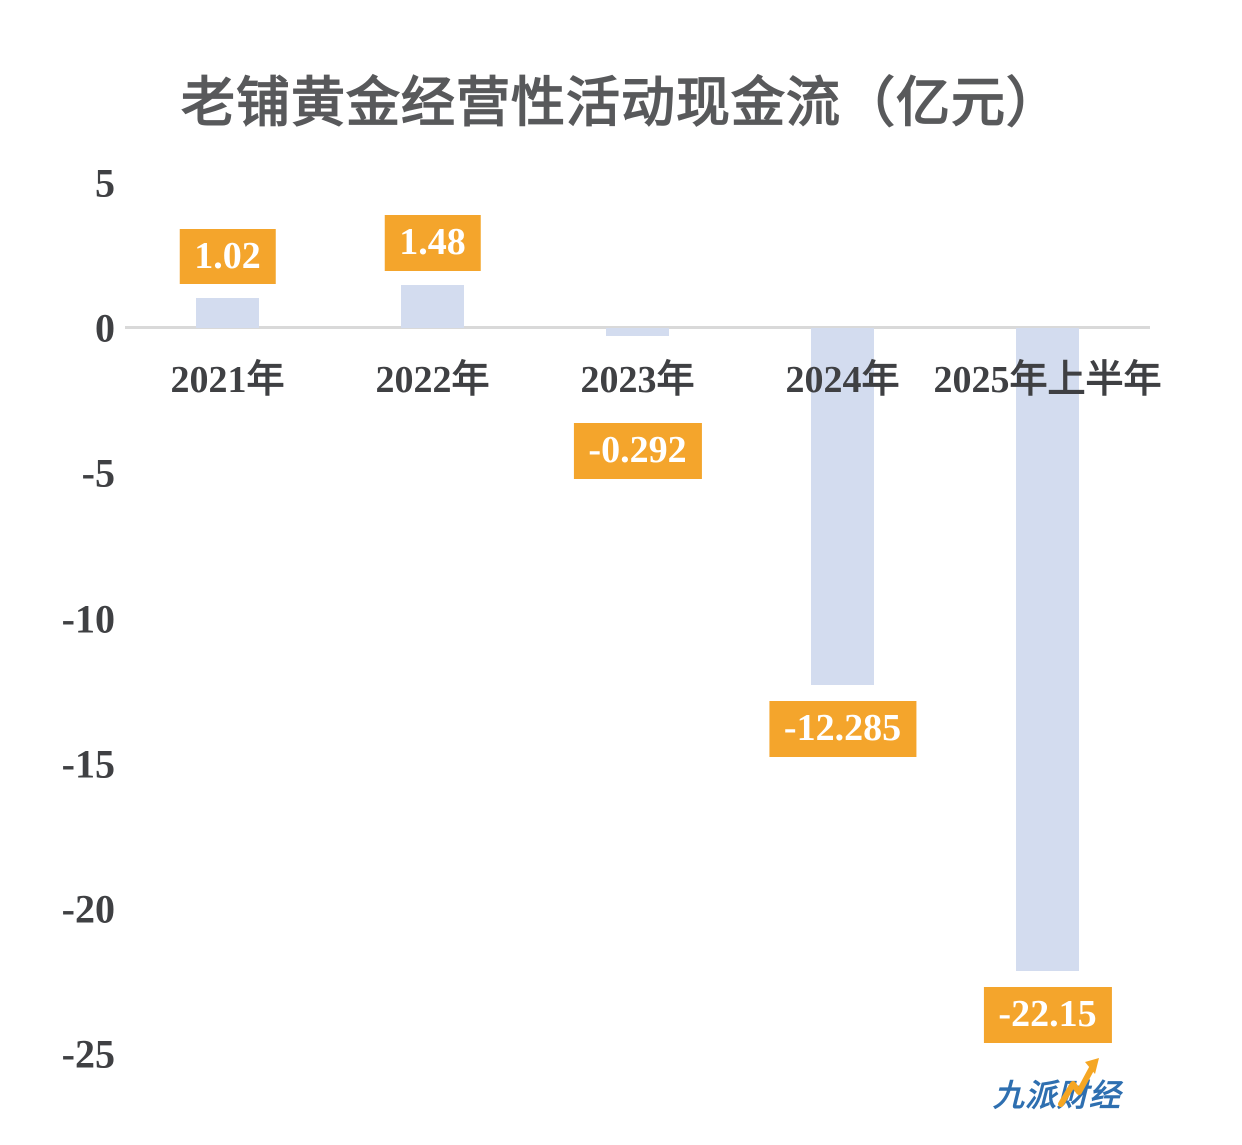 This screenshot has width=1242, height=1145. What do you see at coordinates (1047, 1015) in the screenshot?
I see `data-label-badge: -22.15` at bounding box center [1047, 1015].